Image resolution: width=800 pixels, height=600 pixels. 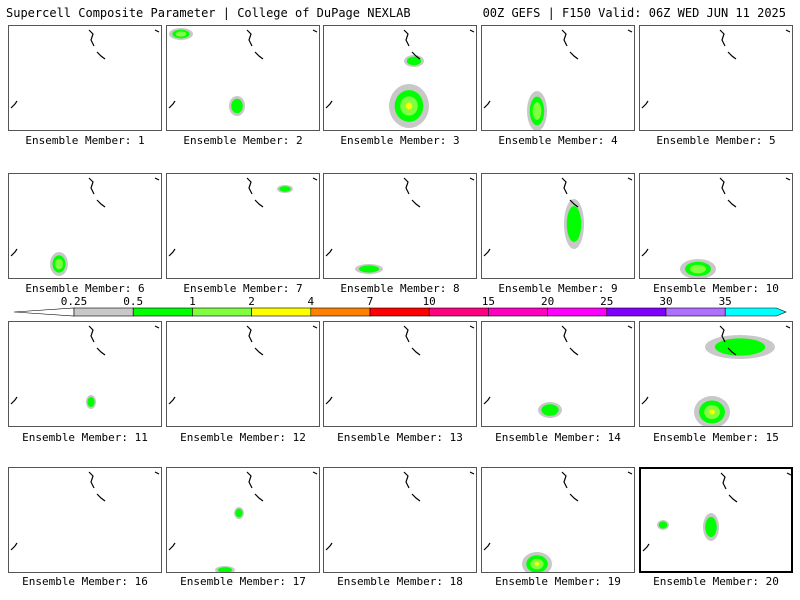 What do you see at coordinates (558, 140) in the screenshot?
I see `ensemble-member-label: Ensemble Member: 4` at bounding box center [558, 140].